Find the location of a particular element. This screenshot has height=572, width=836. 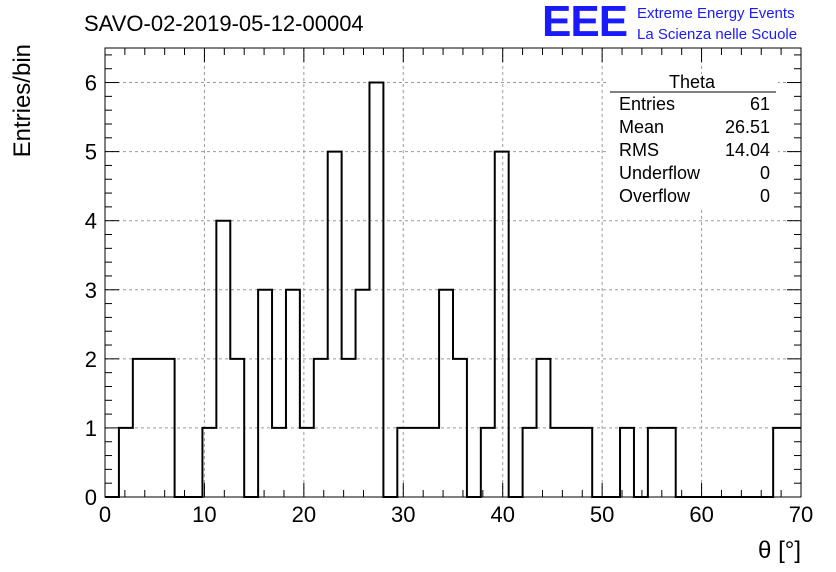

y-tick-label: 3 is located at coordinates (91, 290).